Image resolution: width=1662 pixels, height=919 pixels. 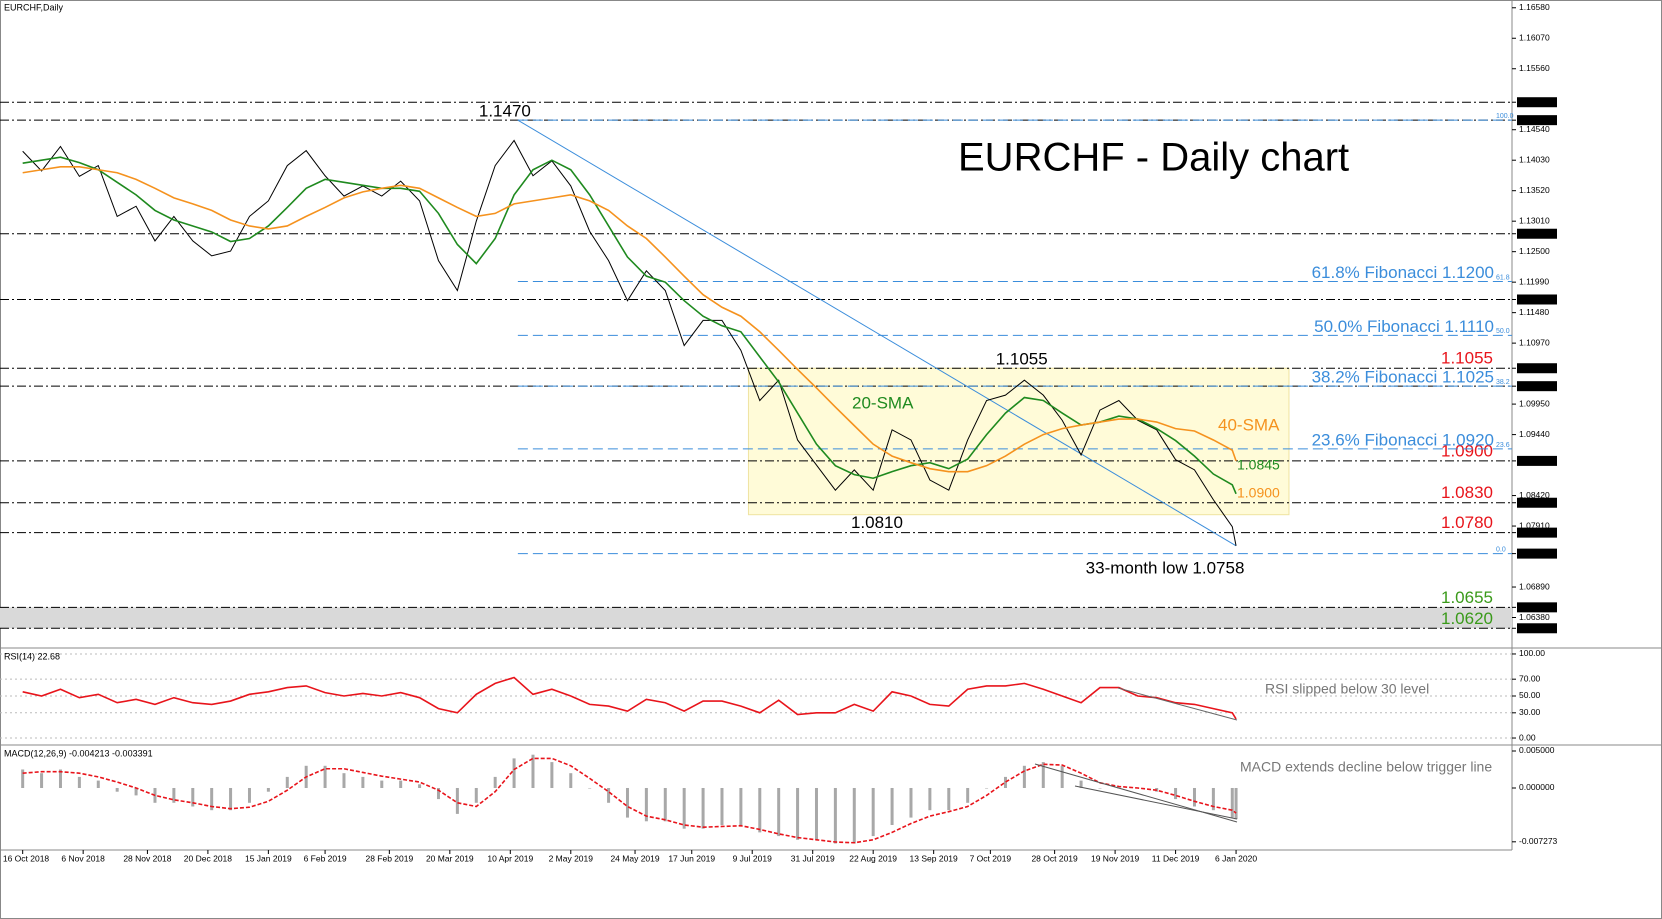 What do you see at coordinates (1534, 532) in the screenshot?
I see `y-tick-label: 1.07800` at bounding box center [1534, 532].